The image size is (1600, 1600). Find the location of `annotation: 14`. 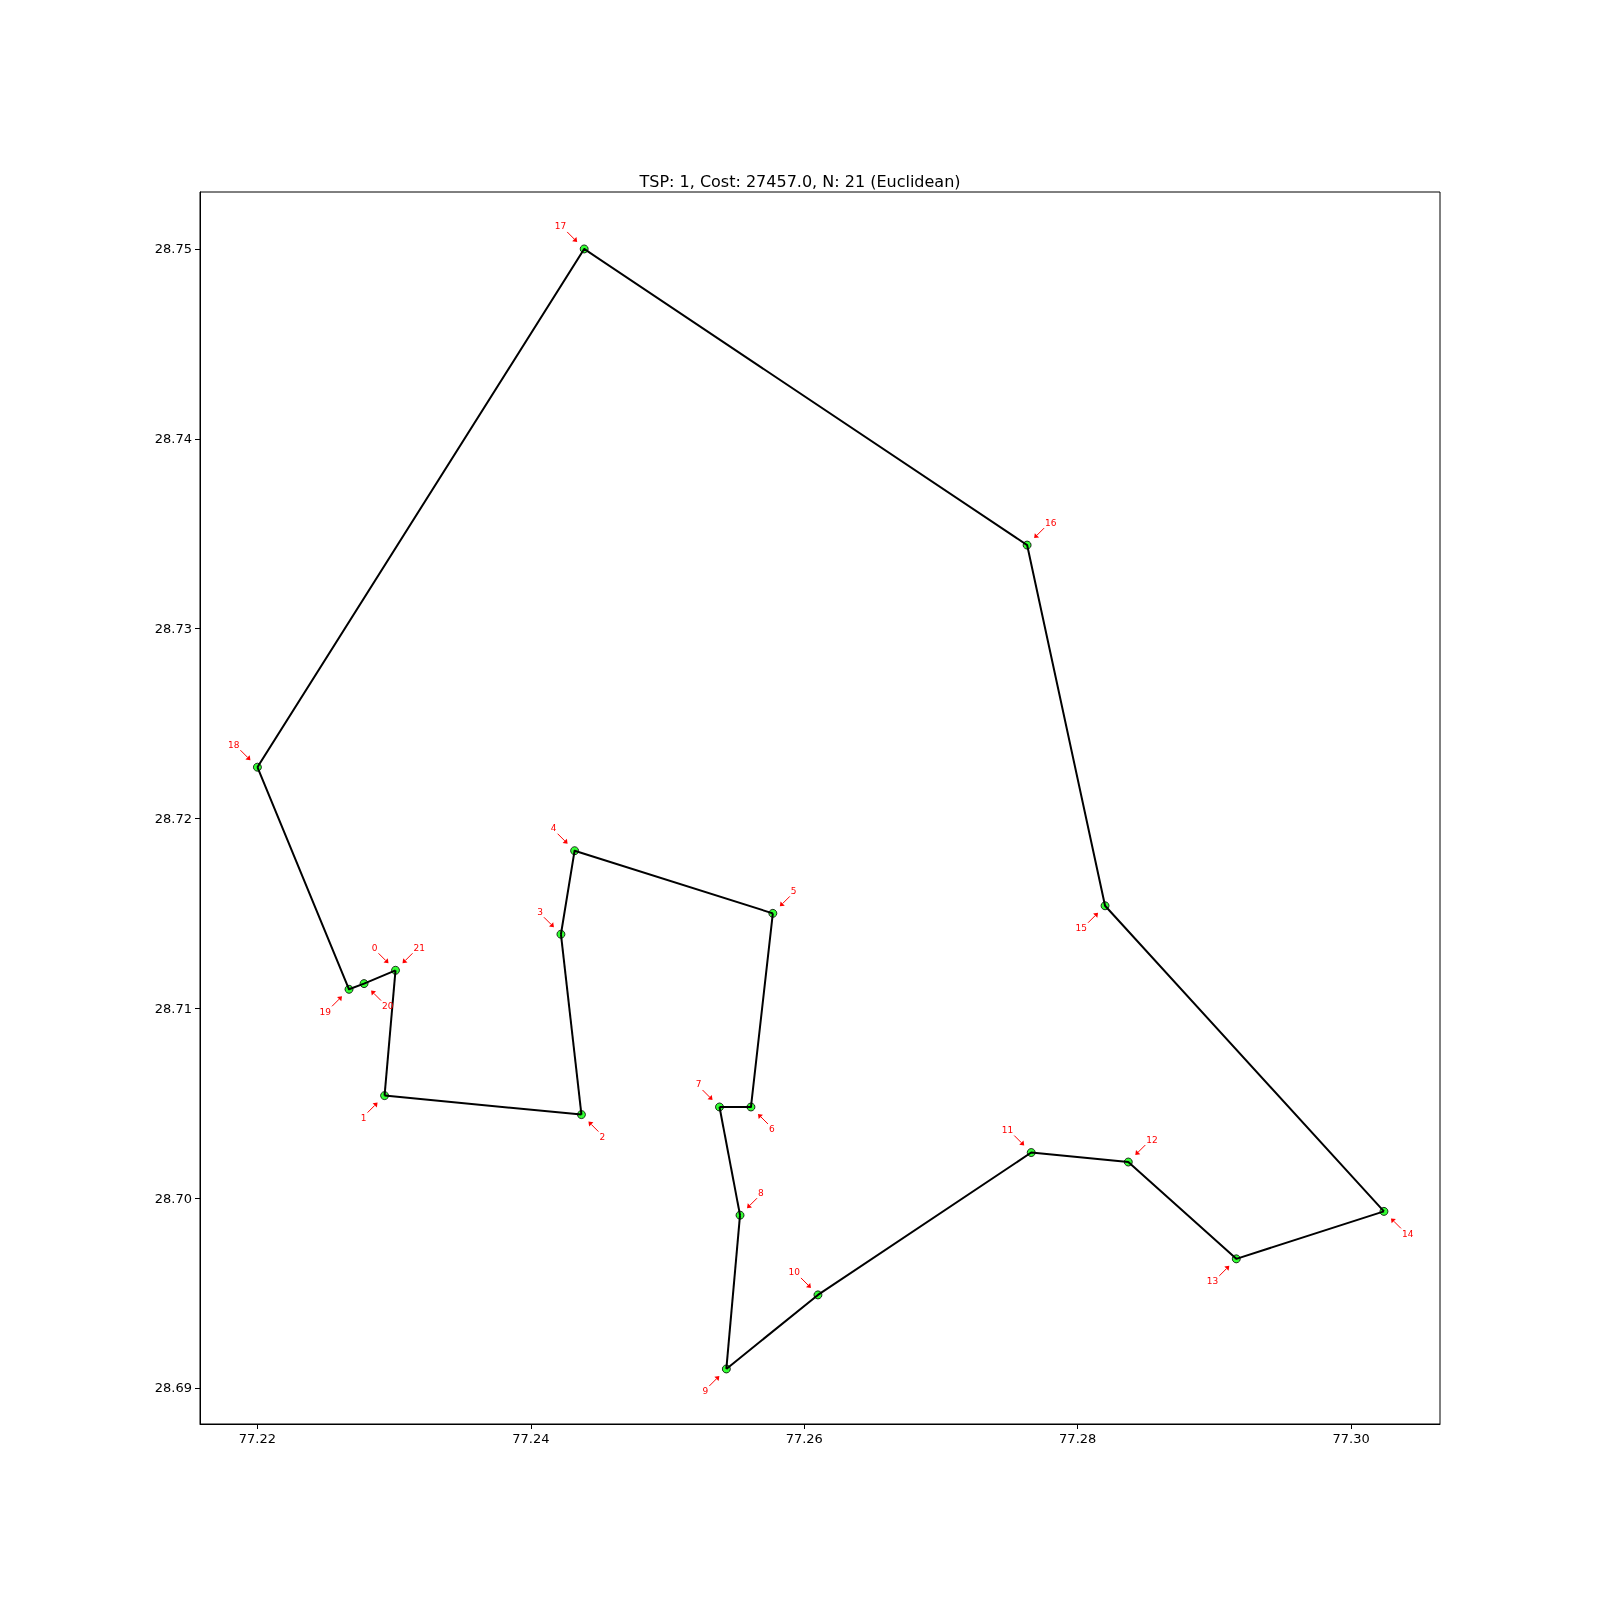

annotation: 14 is located at coordinates (1407, 1233).